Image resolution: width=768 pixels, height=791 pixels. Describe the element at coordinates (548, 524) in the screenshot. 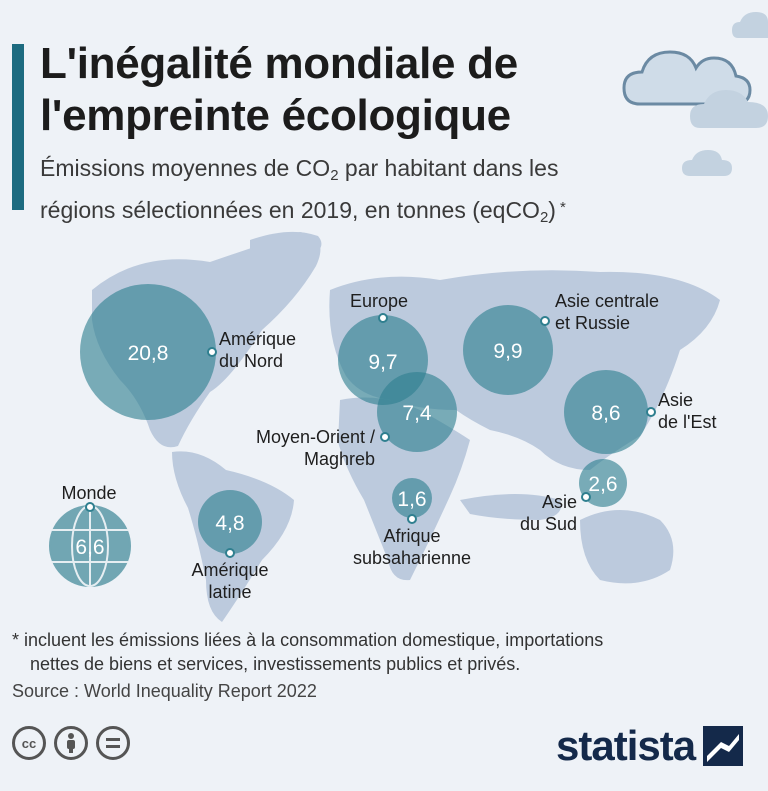

I see `label-line: du Sud` at that location.